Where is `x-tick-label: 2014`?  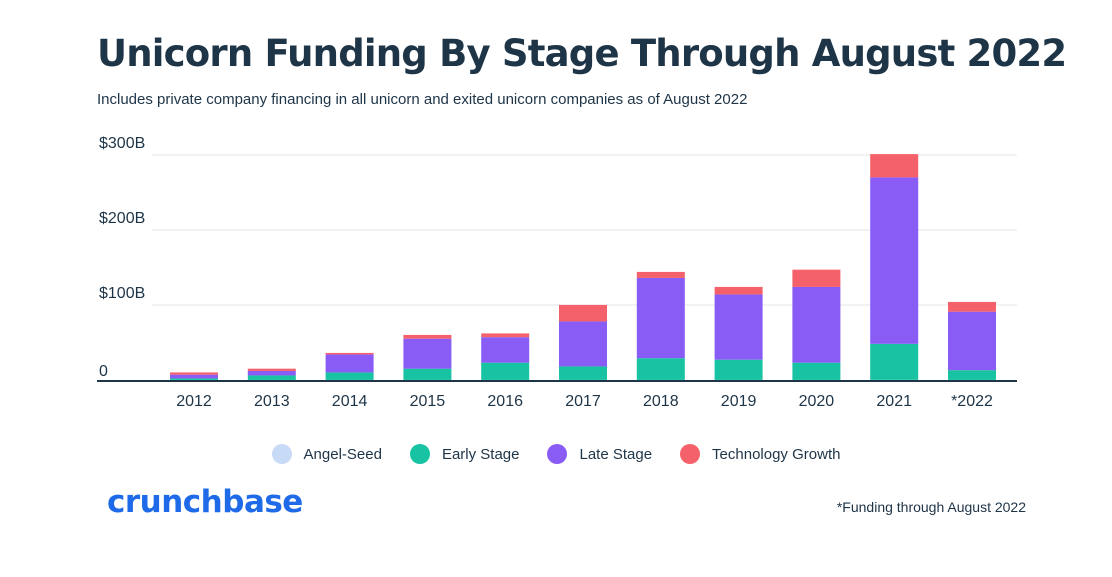
x-tick-label: 2014 is located at coordinates (350, 401).